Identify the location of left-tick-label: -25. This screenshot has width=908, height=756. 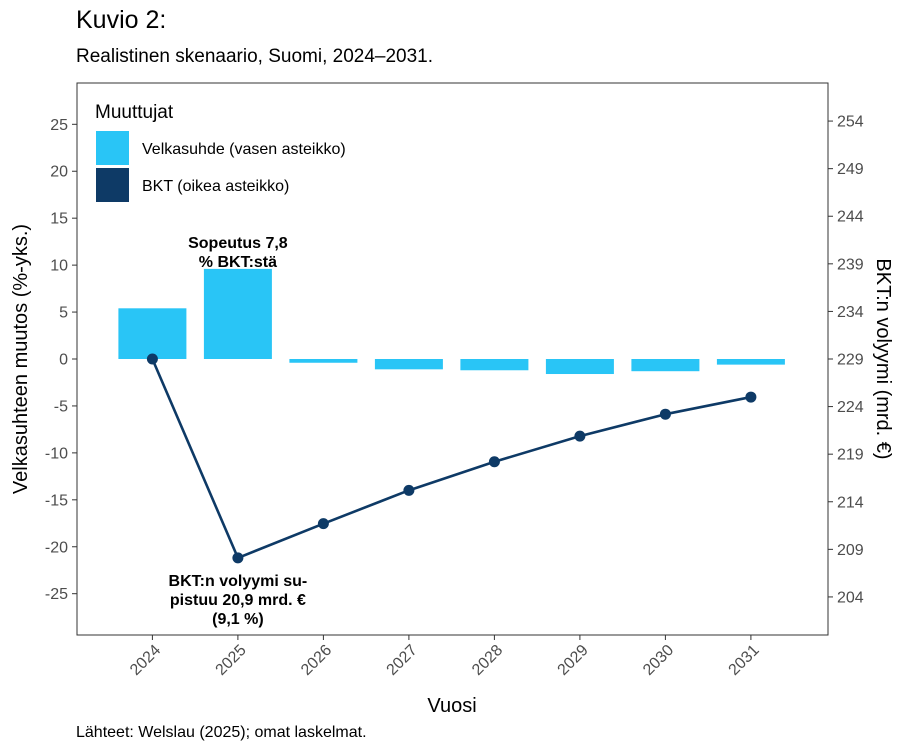
(56, 594).